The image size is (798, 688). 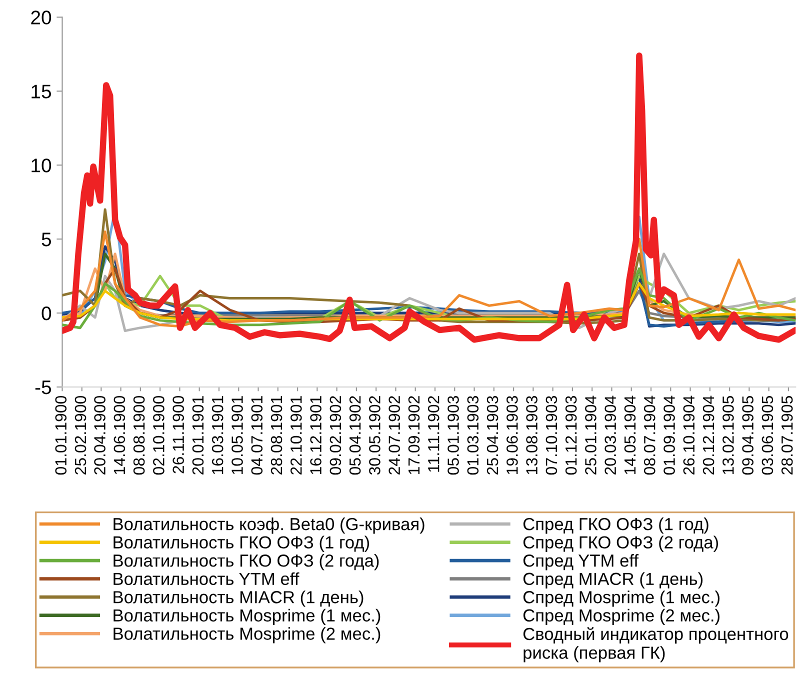 What do you see at coordinates (257, 435) in the screenshot?
I see `x-tick-label: 04.07.1901` at bounding box center [257, 435].